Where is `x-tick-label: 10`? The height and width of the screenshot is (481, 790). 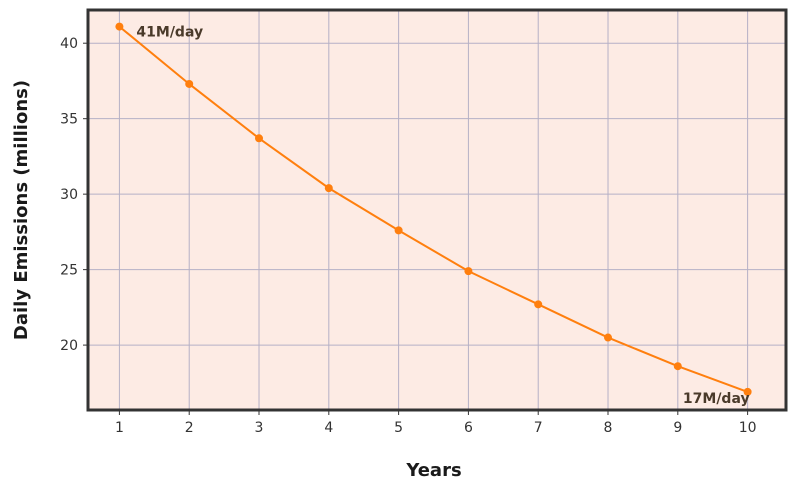
x-tick-label: 10 is located at coordinates (748, 428).